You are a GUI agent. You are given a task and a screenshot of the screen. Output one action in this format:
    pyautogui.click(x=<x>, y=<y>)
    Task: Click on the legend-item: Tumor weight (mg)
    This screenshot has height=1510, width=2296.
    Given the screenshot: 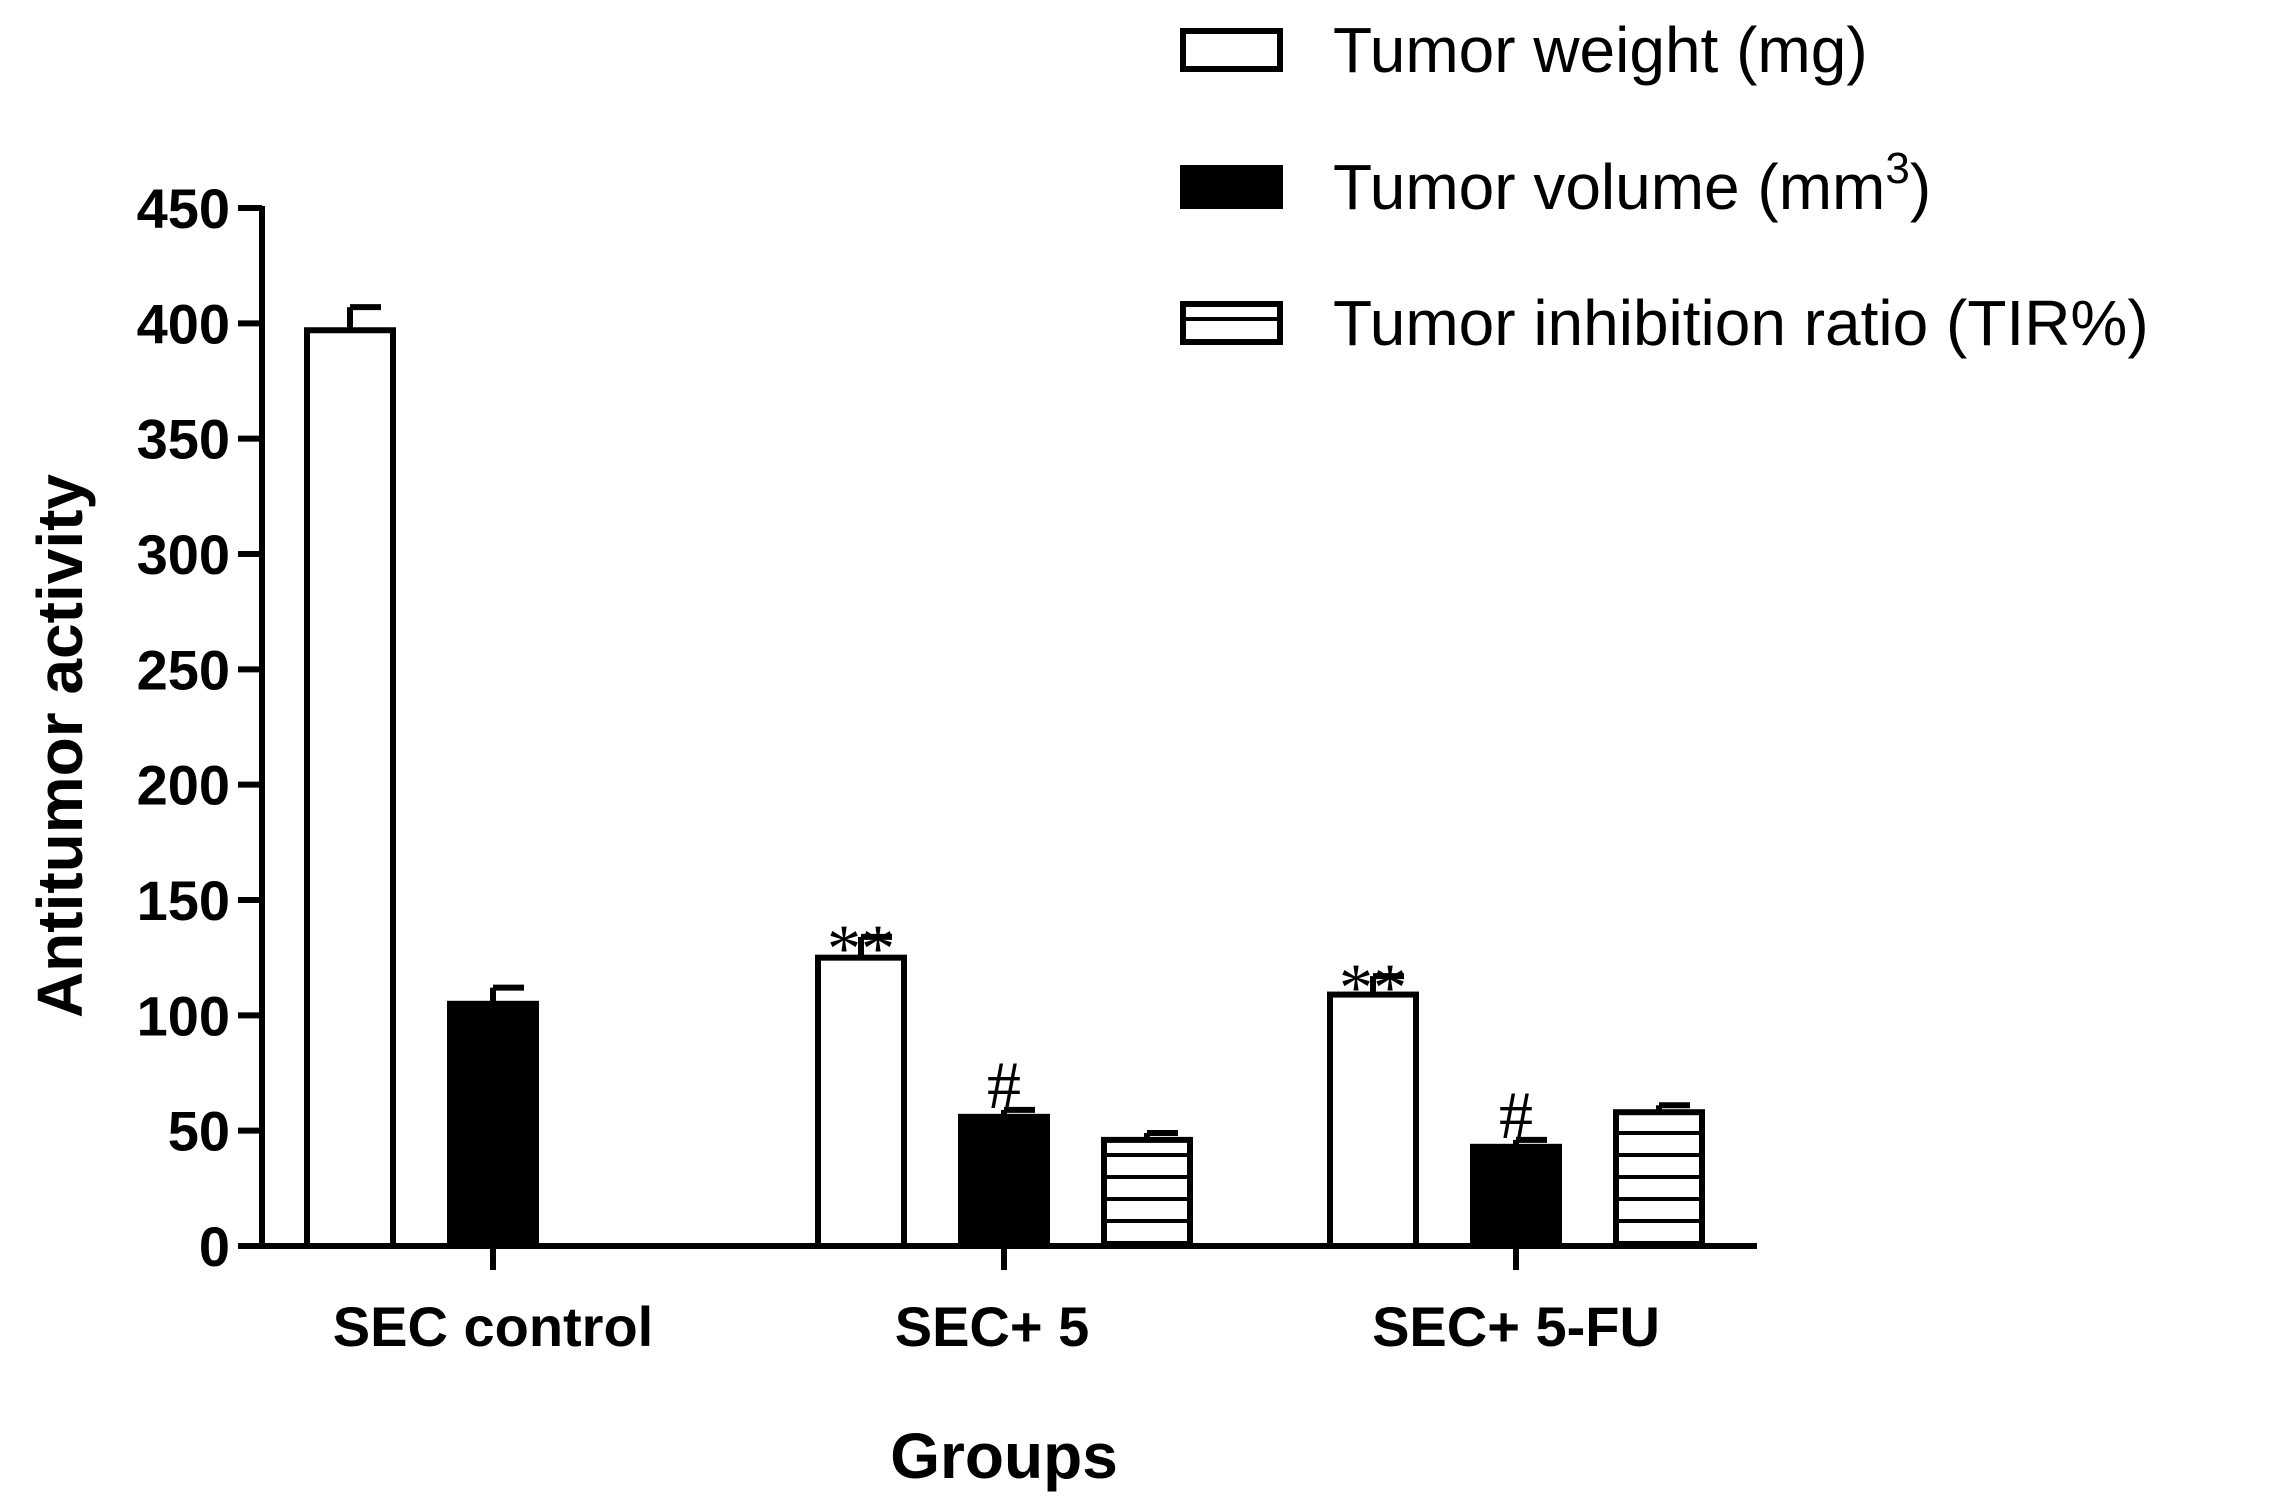 What is the action you would take?
    pyautogui.click(x=1524, y=50)
    